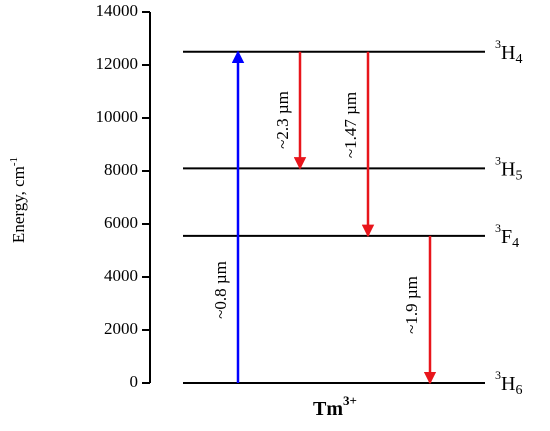 This screenshot has width=550, height=431. I want to click on y-axis-label: Energy, cm-1, so click(18, 200).